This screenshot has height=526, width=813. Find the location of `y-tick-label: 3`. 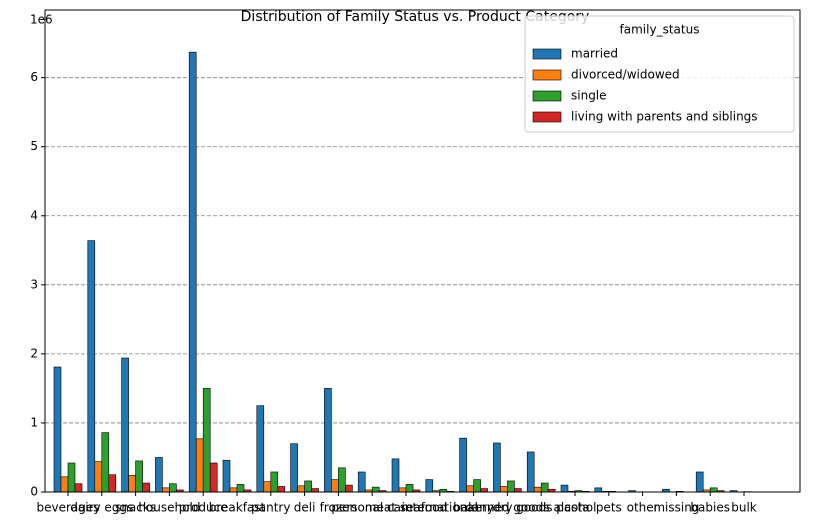

y-tick-label: 3 is located at coordinates (34, 284).